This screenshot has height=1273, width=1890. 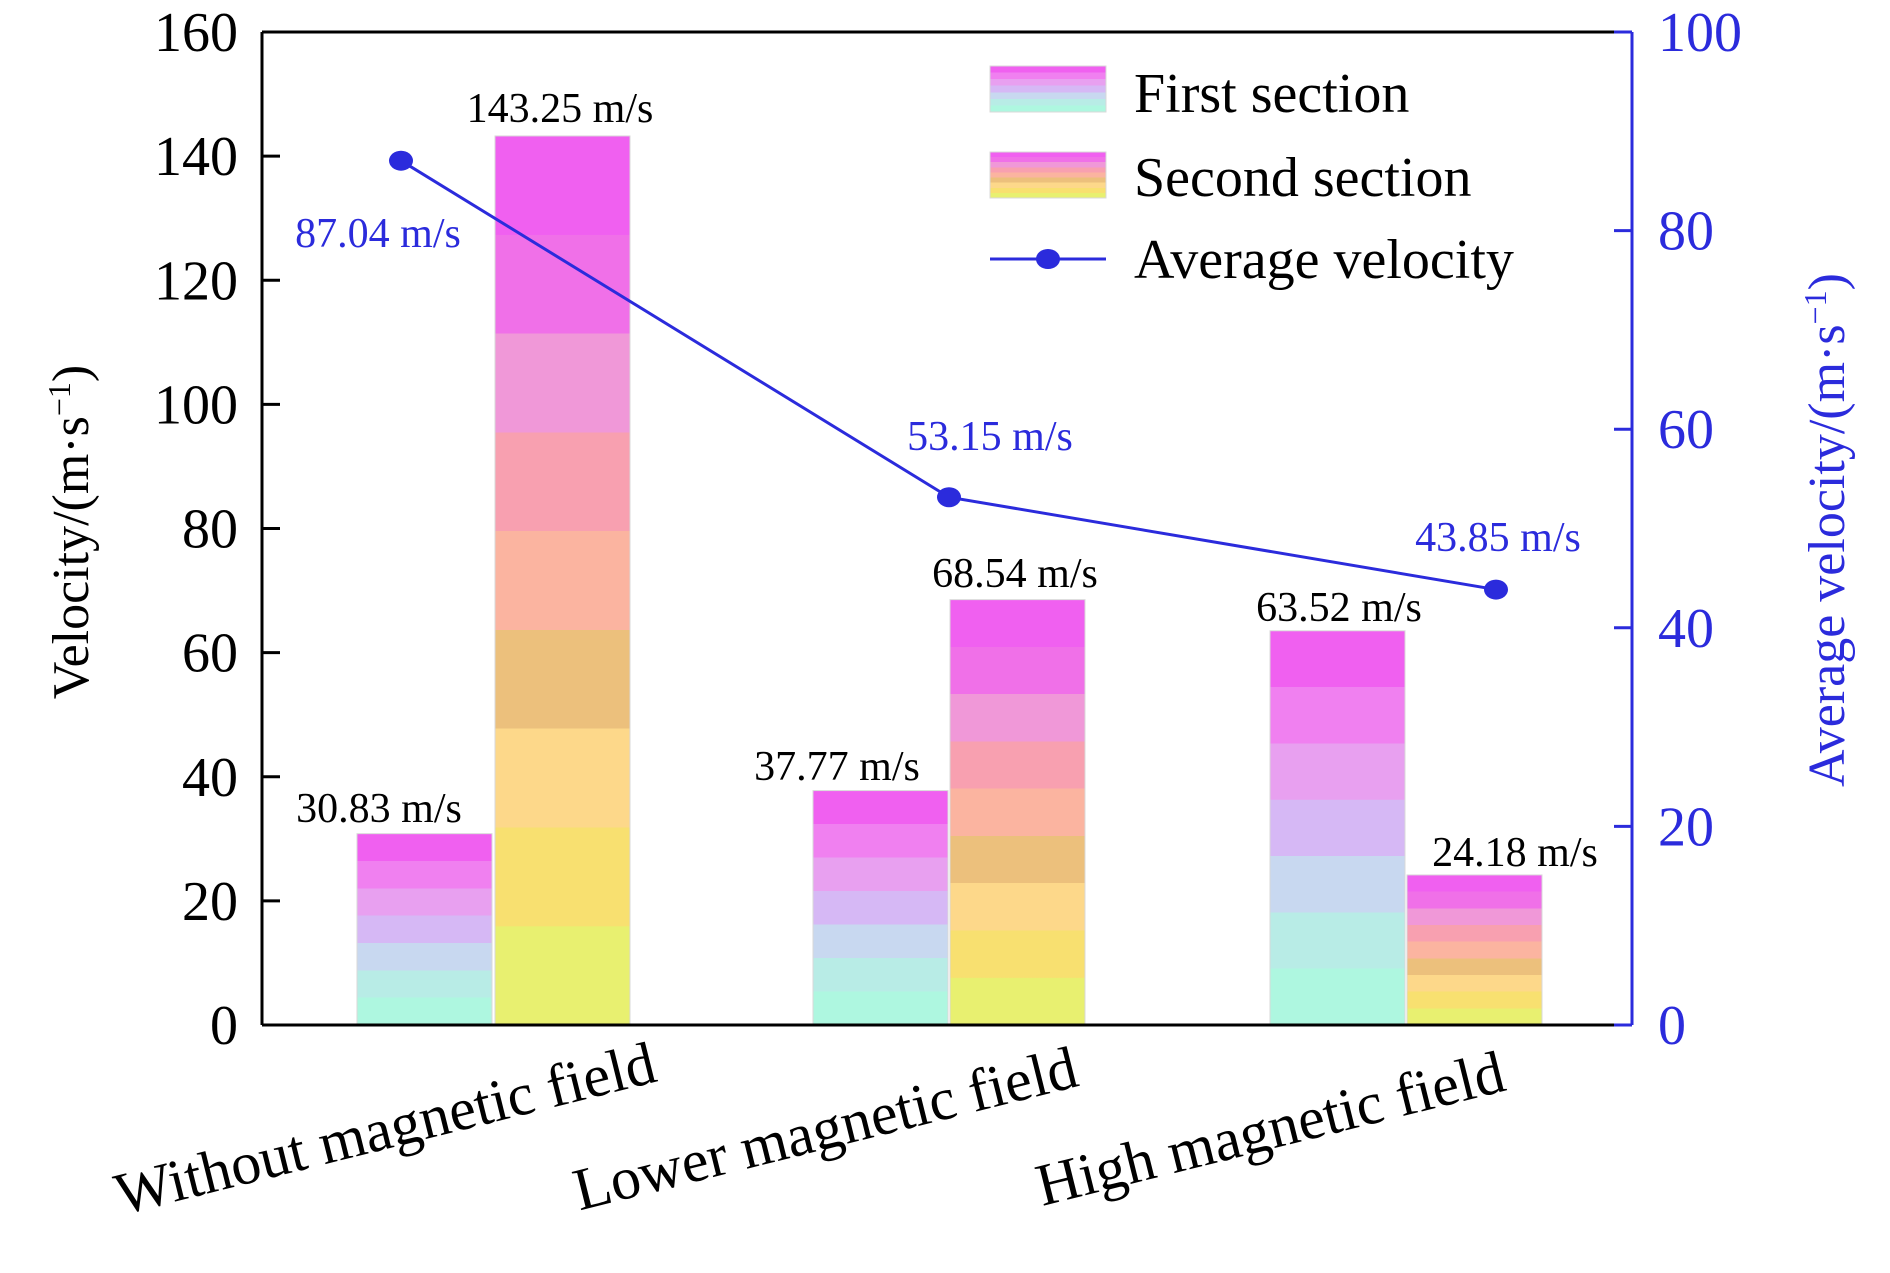 I want to click on data-label-first-section-1: 37.77 m/s, so click(x=837, y=767).